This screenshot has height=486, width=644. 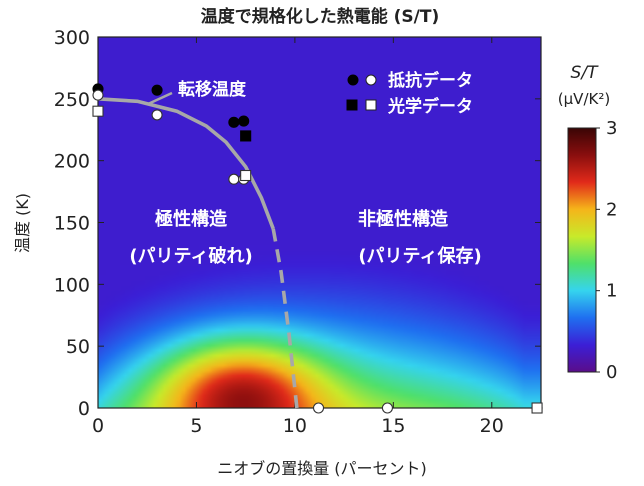 I want to click on transition-curve-dashed, so click(x=285, y=318).